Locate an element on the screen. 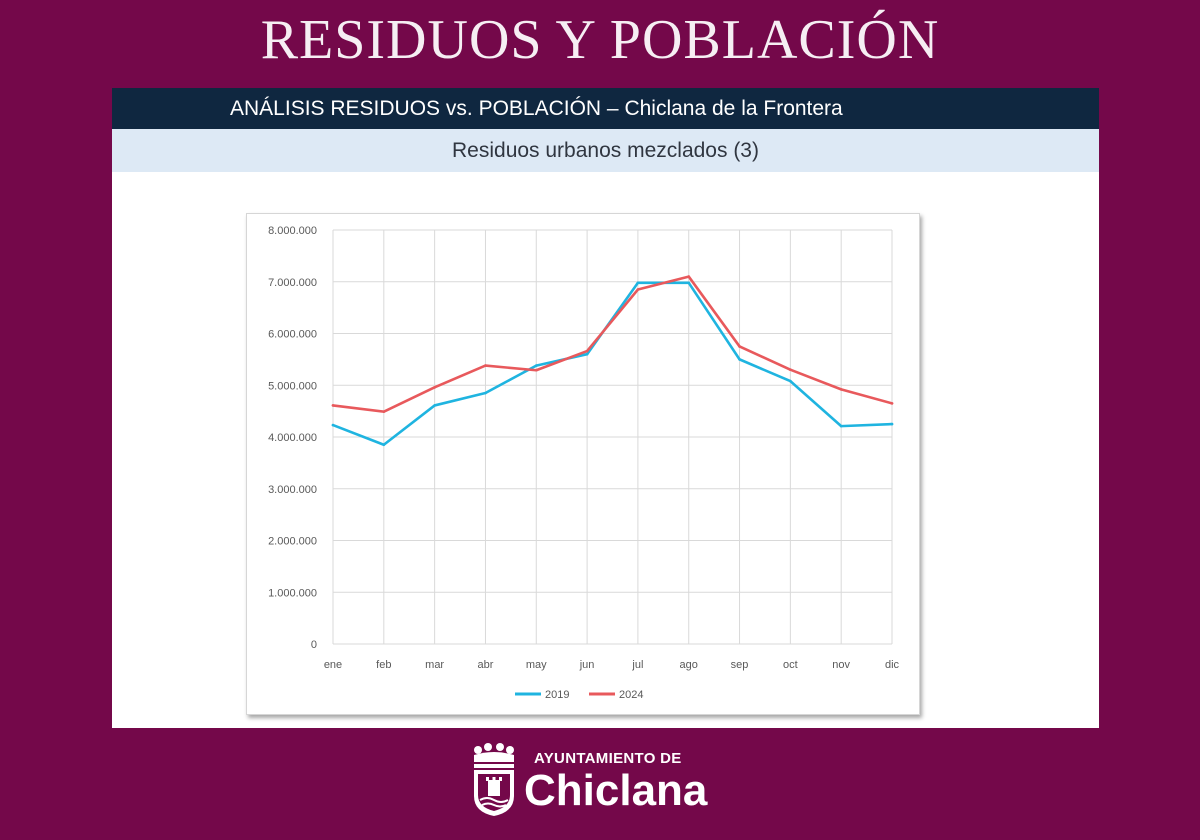 This screenshot has width=1200, height=840. crest-icon is located at coordinates (494, 779).